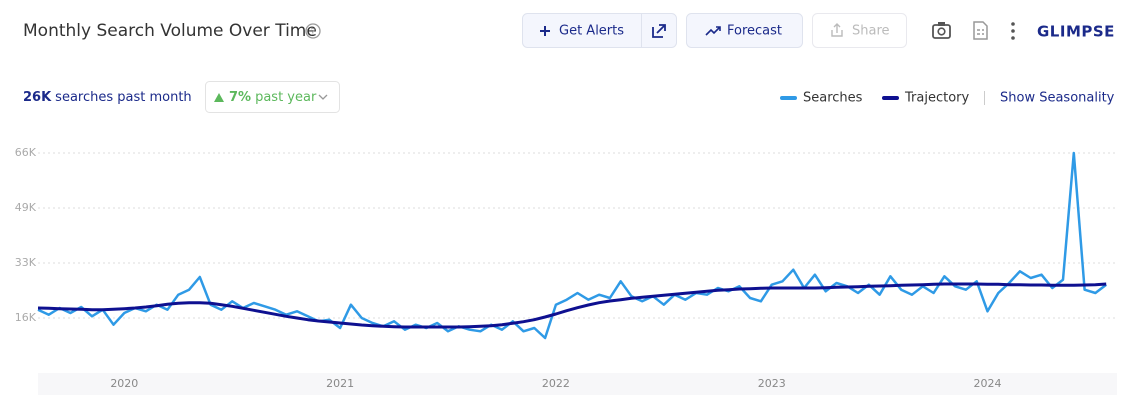 The height and width of the screenshot is (418, 1129). Describe the element at coordinates (941, 30) in the screenshot. I see `camera-icon` at that location.